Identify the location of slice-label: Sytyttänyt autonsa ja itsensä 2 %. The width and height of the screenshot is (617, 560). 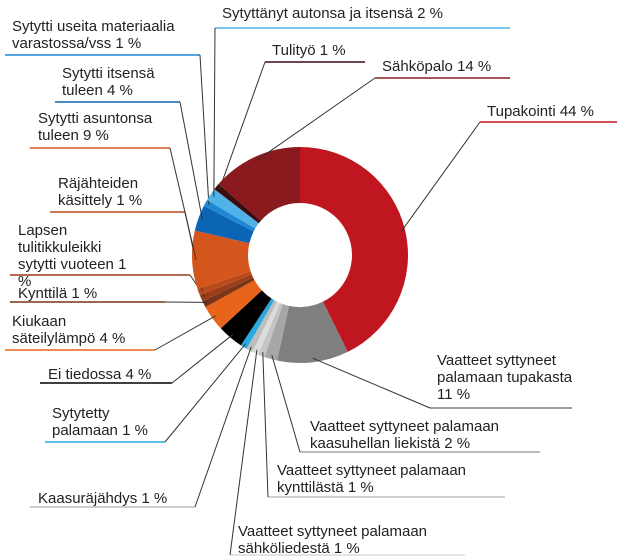
(372, 13).